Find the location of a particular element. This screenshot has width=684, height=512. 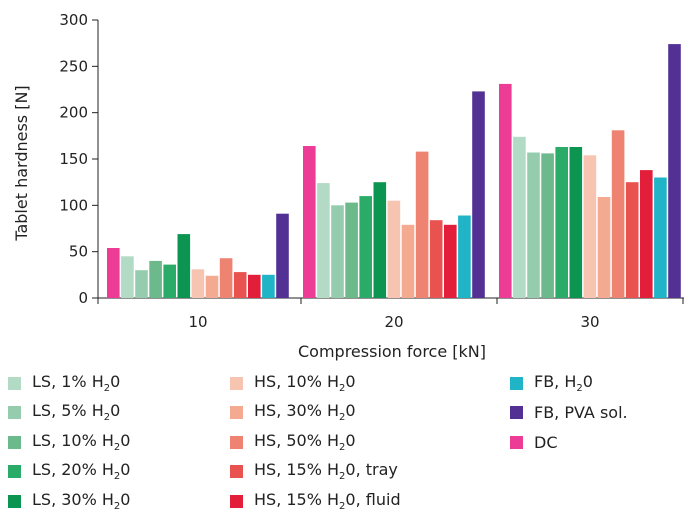

legend-item: FB, H20 is located at coordinates (551, 383).